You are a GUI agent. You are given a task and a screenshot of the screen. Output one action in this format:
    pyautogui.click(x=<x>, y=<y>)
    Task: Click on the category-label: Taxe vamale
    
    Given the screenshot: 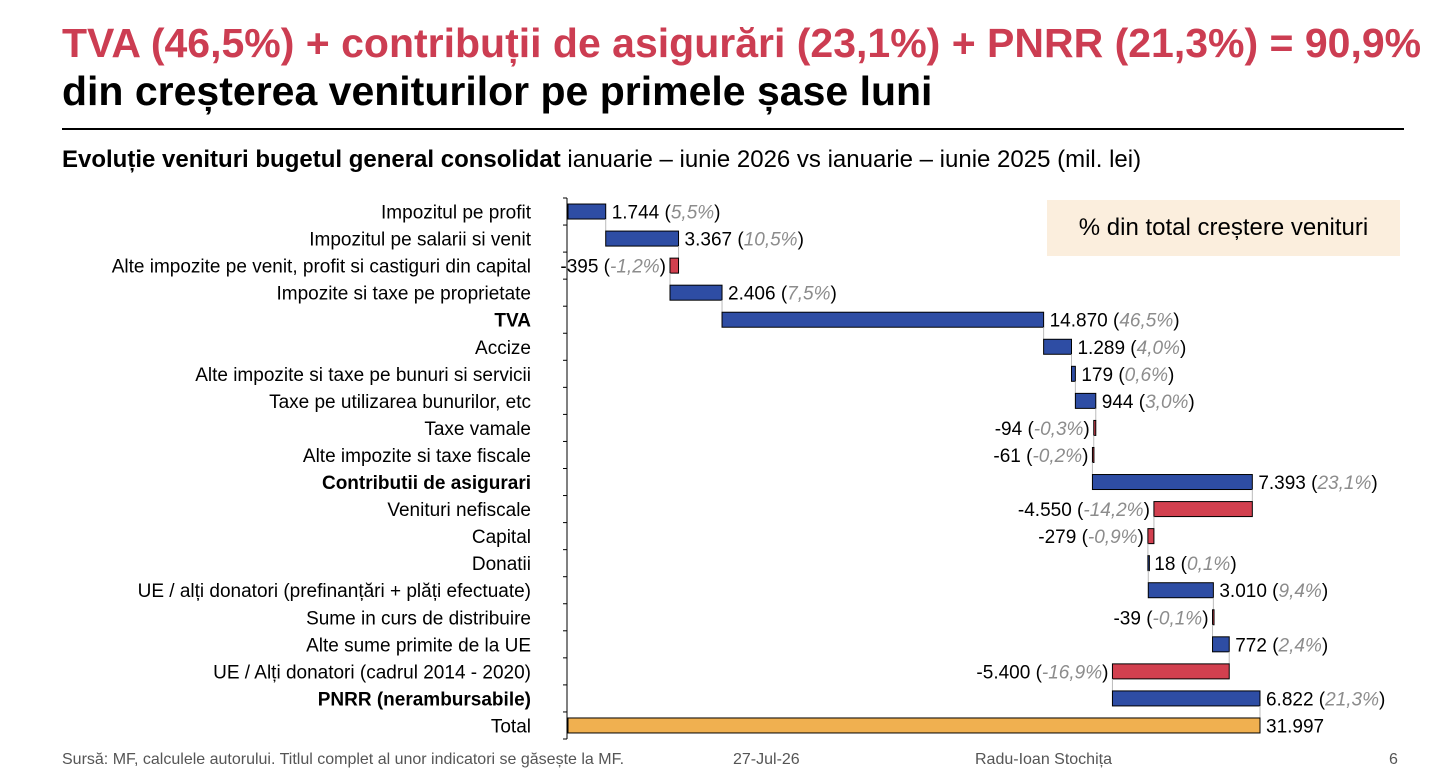 What is the action you would take?
    pyautogui.click(x=477, y=429)
    